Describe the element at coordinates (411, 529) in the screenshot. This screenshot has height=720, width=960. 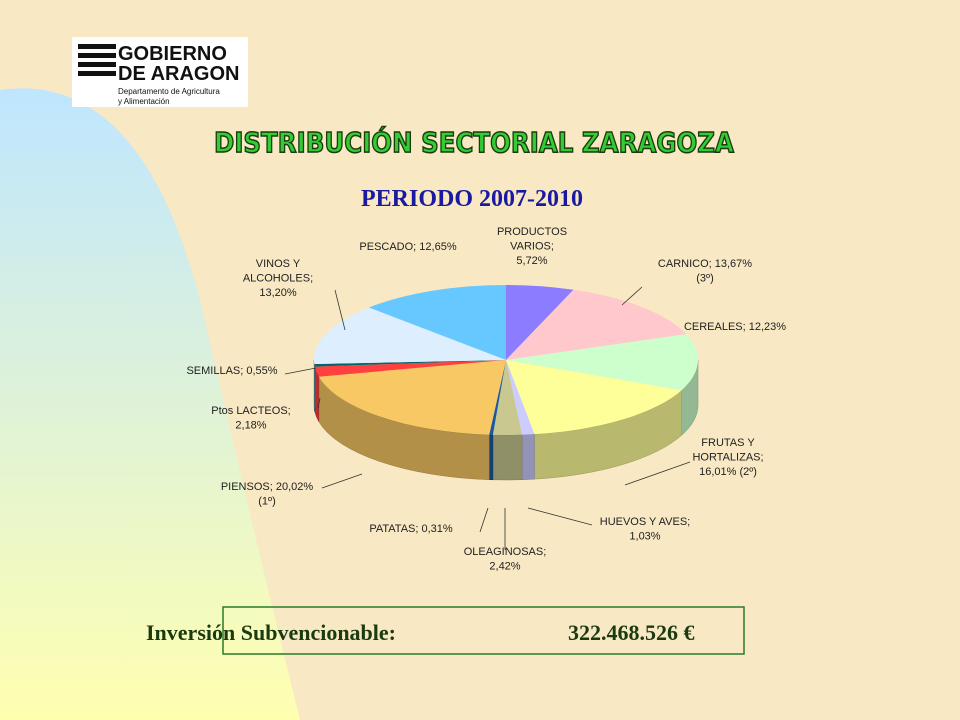
I see `data-label: PATATAS; 0,31%` at that location.